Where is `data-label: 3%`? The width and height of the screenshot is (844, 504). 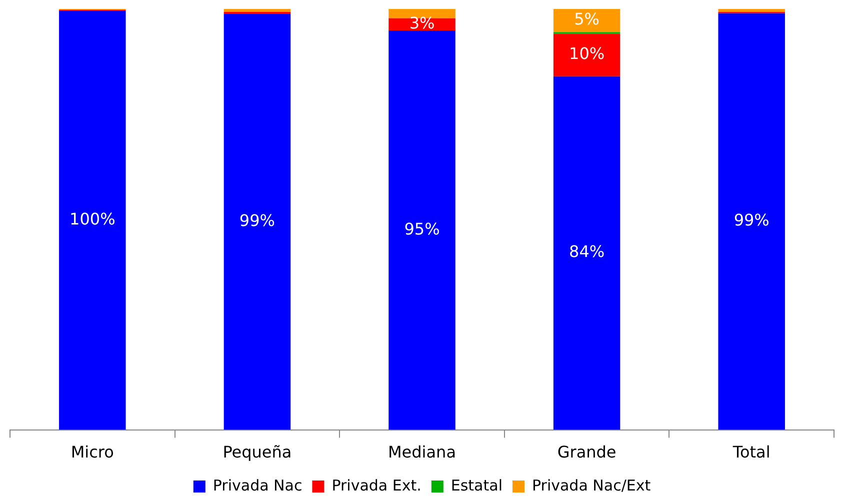
data-label: 3% is located at coordinates (422, 23).